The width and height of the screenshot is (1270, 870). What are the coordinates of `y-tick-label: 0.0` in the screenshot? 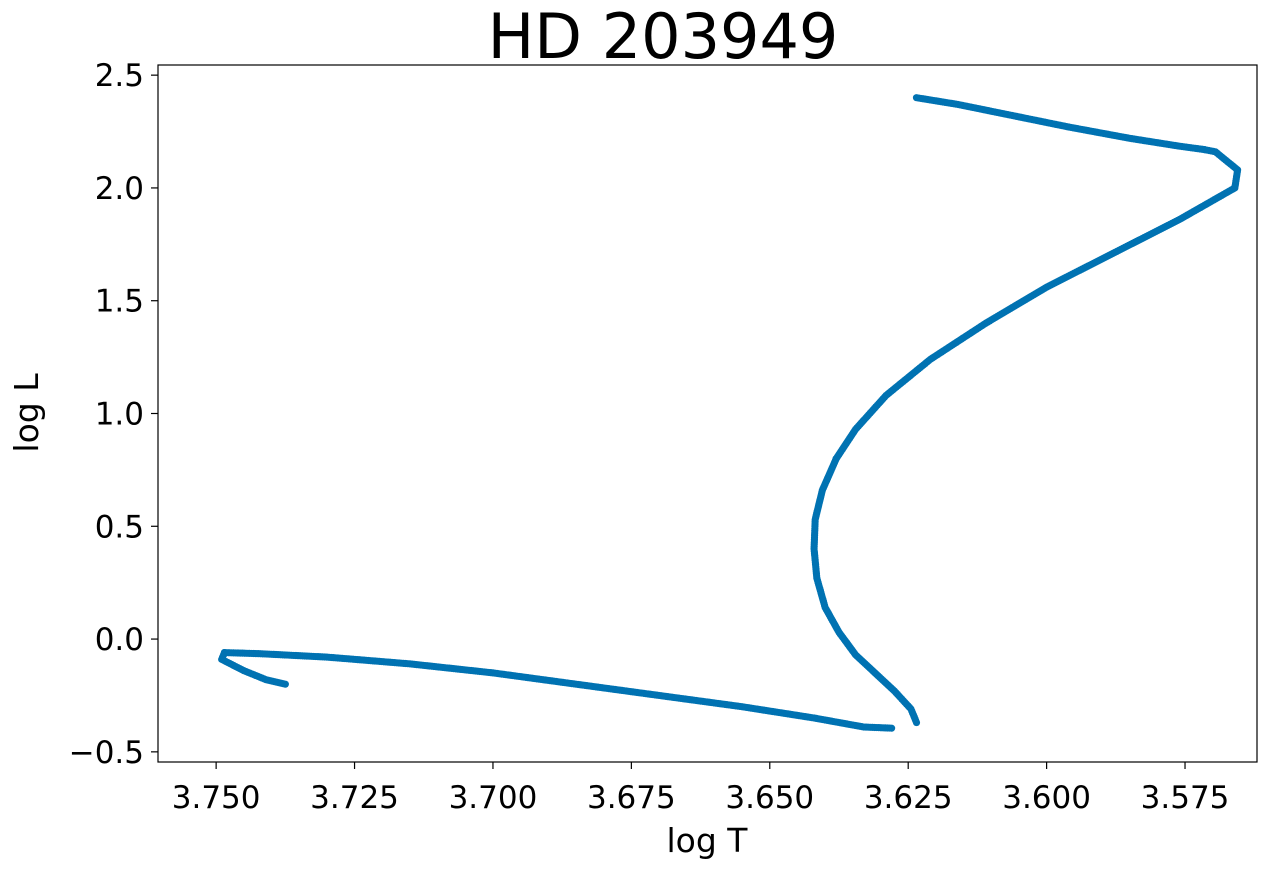 It's located at (119, 640).